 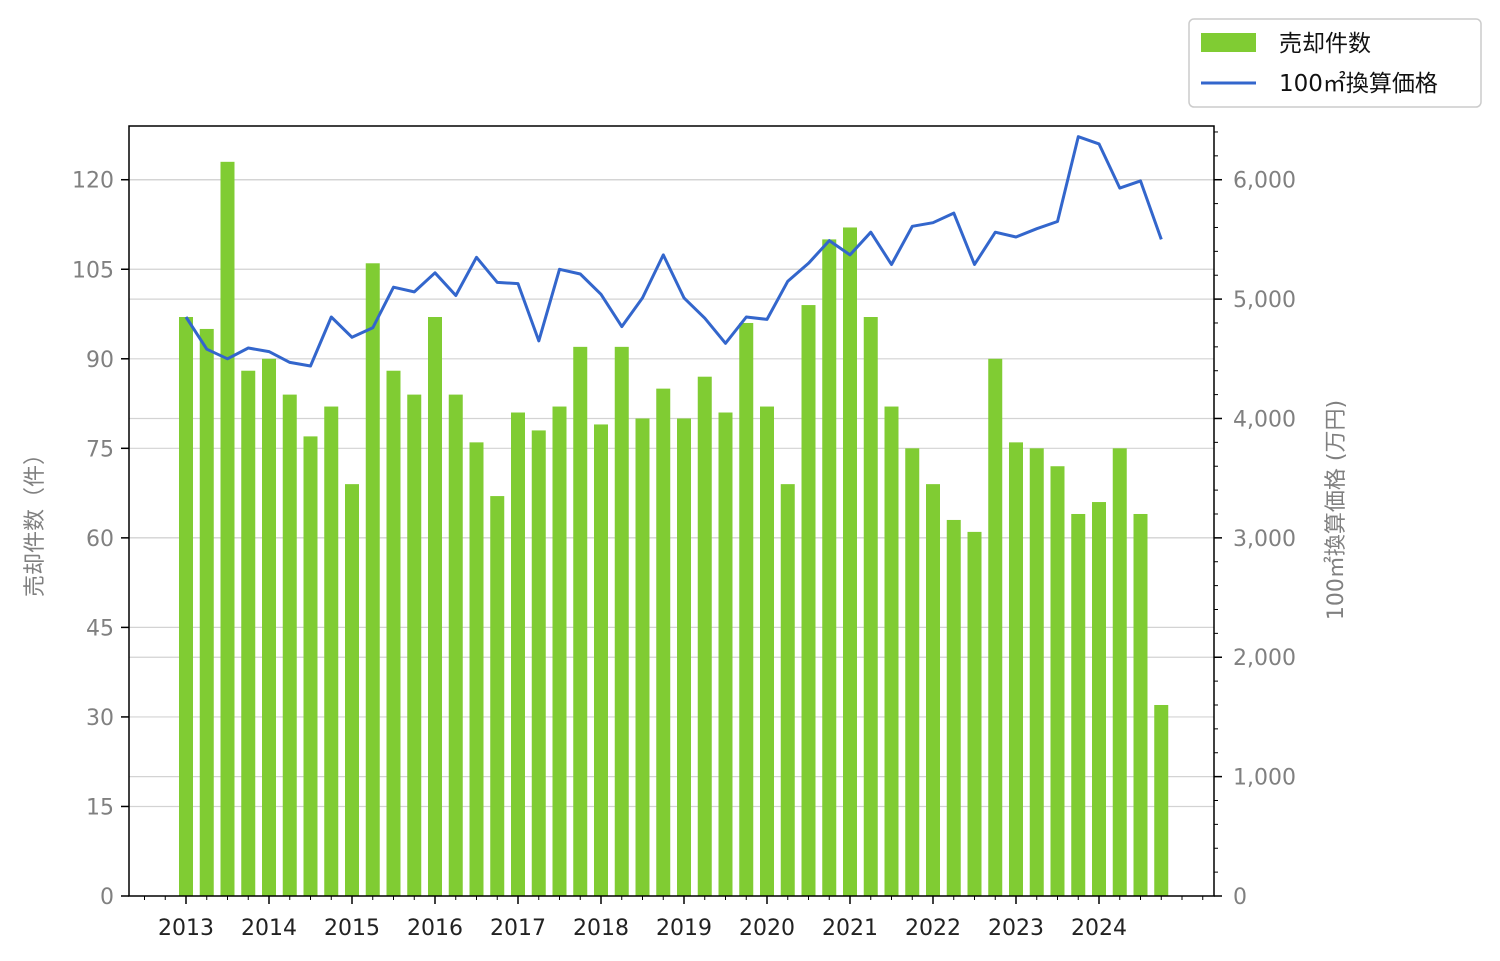 What do you see at coordinates (1240, 897) in the screenshot?
I see `right-tick-label: 0` at bounding box center [1240, 897].